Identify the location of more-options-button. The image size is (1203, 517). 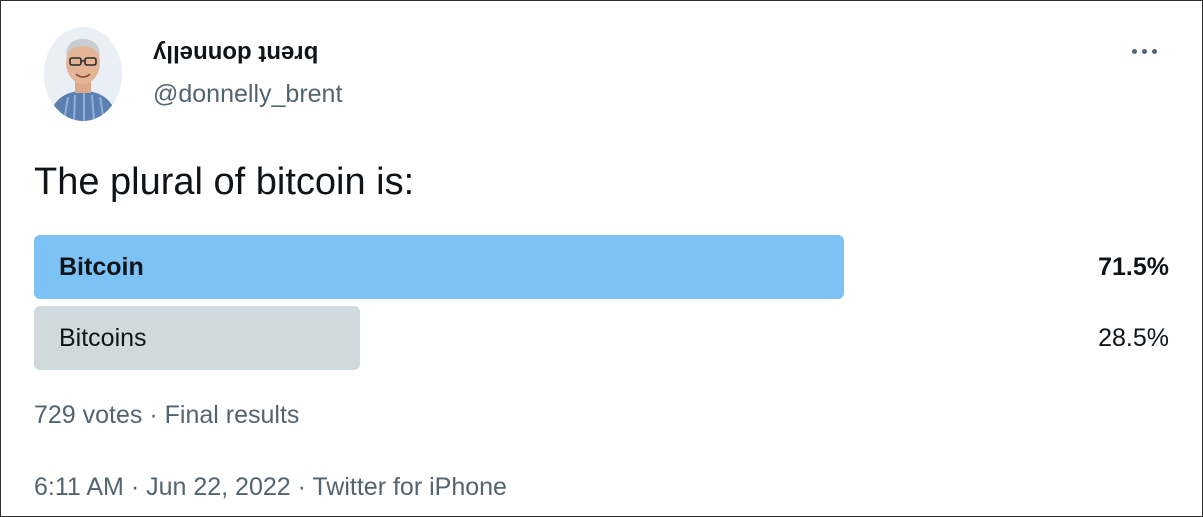
(1144, 51).